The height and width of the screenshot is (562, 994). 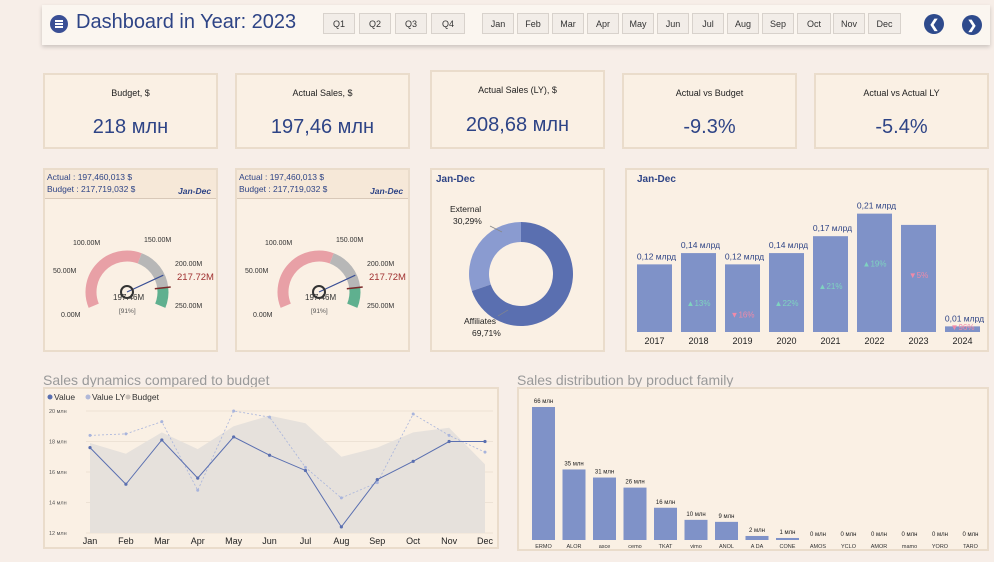 I want to click on product-axis-label: AMOR, so click(x=879, y=546).